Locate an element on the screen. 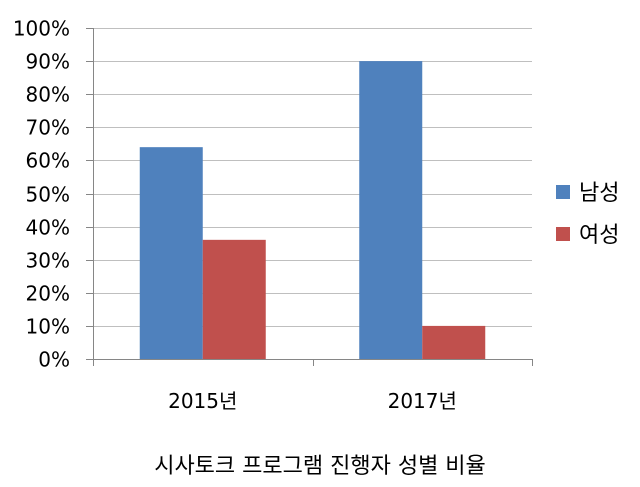  bar-남성-2015년 is located at coordinates (171, 253).